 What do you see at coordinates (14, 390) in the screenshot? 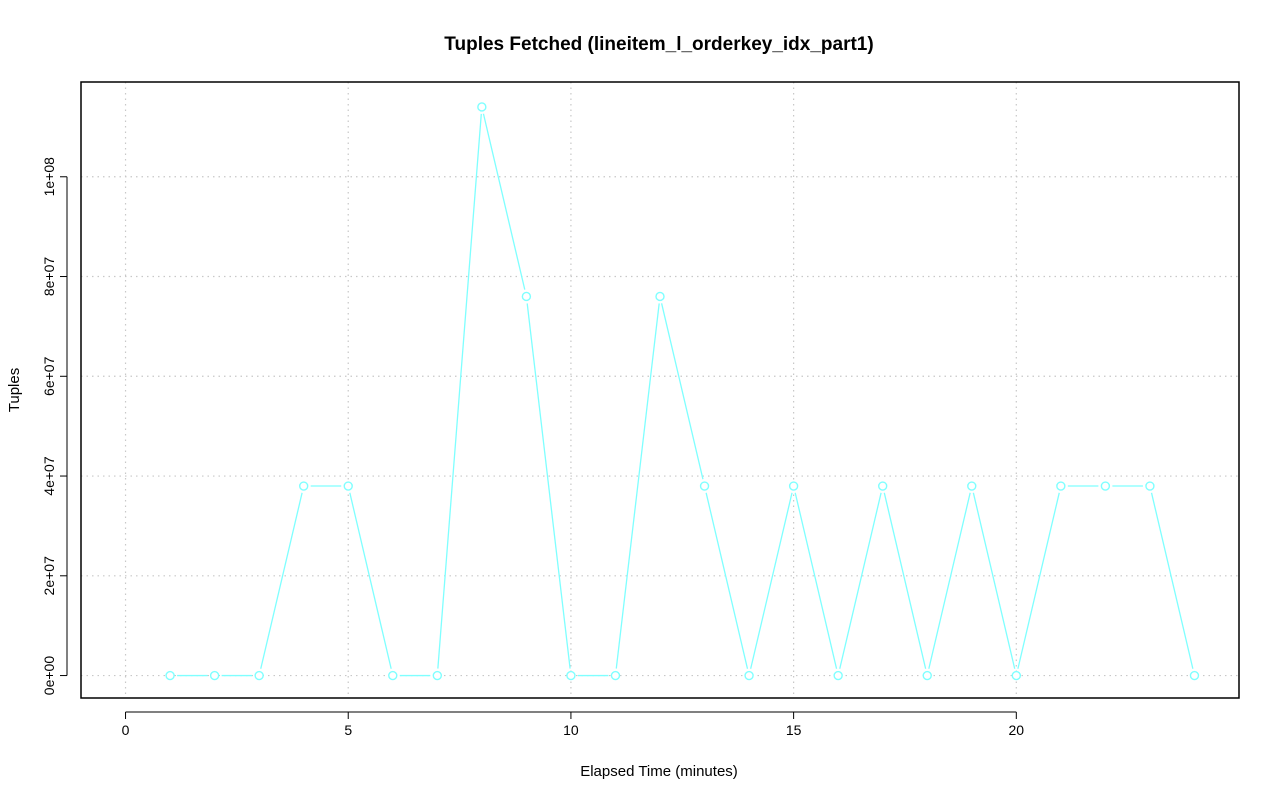
I see `y-axis-label: Tuples` at bounding box center [14, 390].